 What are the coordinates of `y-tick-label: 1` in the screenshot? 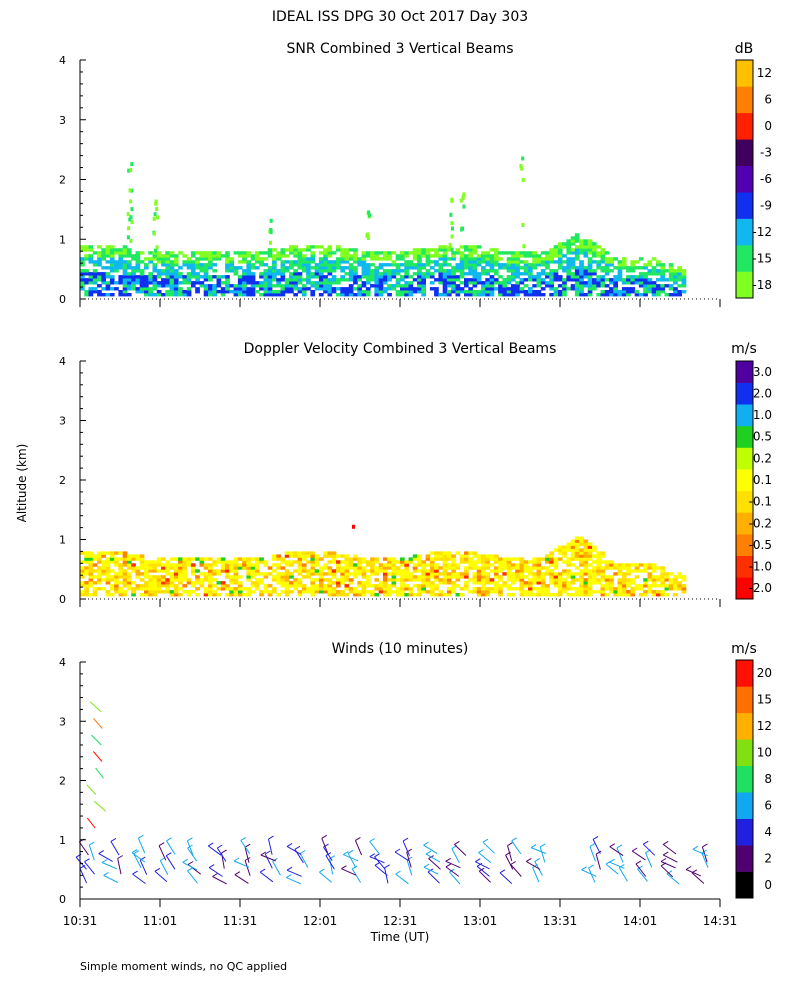 It's located at (62, 840).